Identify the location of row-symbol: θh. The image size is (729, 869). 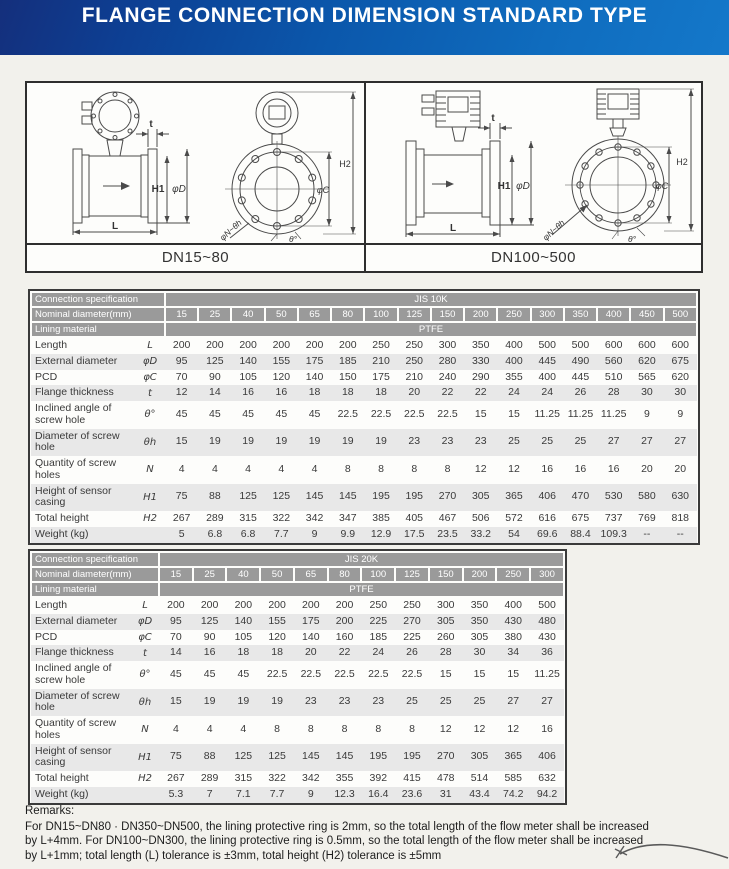
(145, 702).